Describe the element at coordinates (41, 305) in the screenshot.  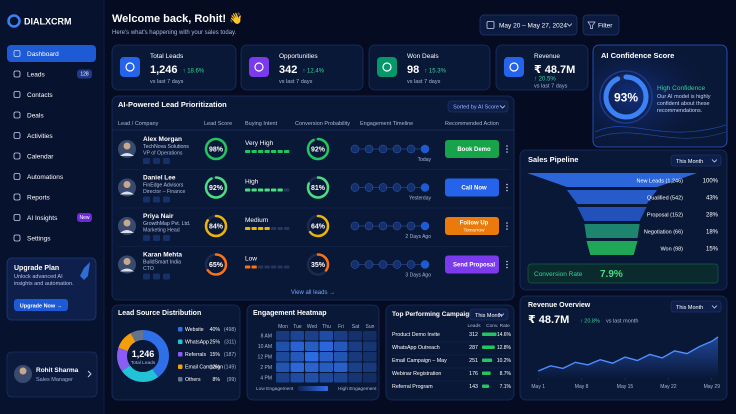
I see `upgrade-button: Upgrade Now →` at that location.